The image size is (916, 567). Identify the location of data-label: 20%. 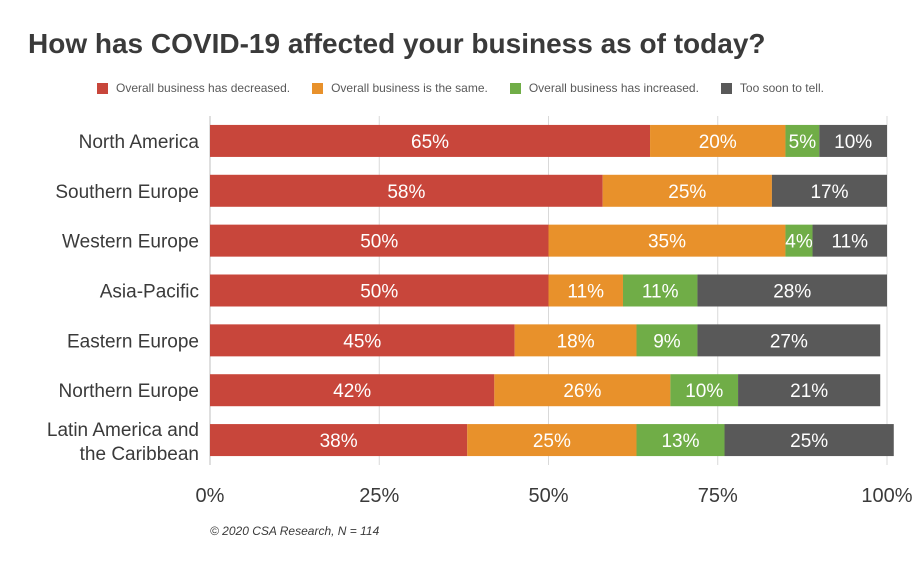
(718, 142).